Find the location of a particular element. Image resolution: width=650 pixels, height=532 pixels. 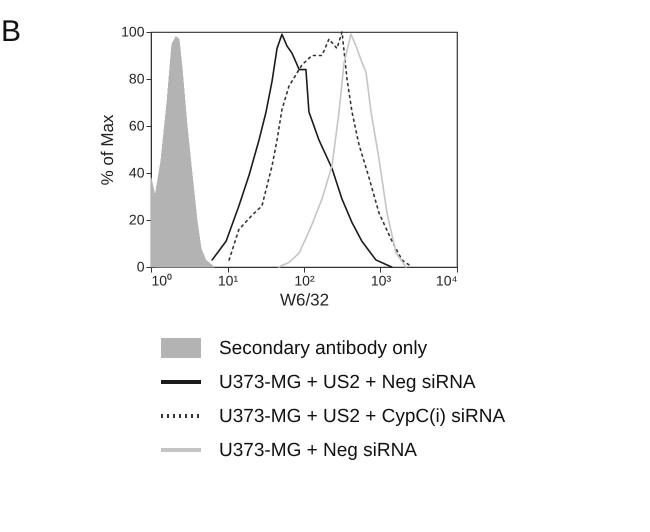

x-tick-label: 10² is located at coordinates (304, 280).